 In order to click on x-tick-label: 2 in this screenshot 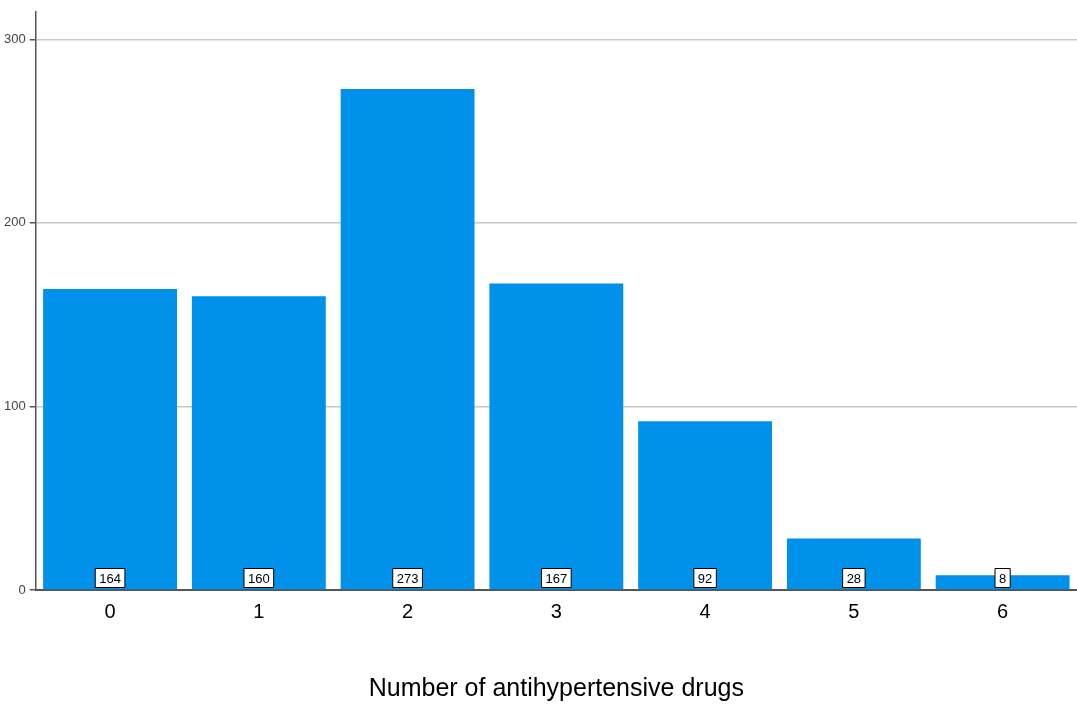, I will do `click(408, 610)`.